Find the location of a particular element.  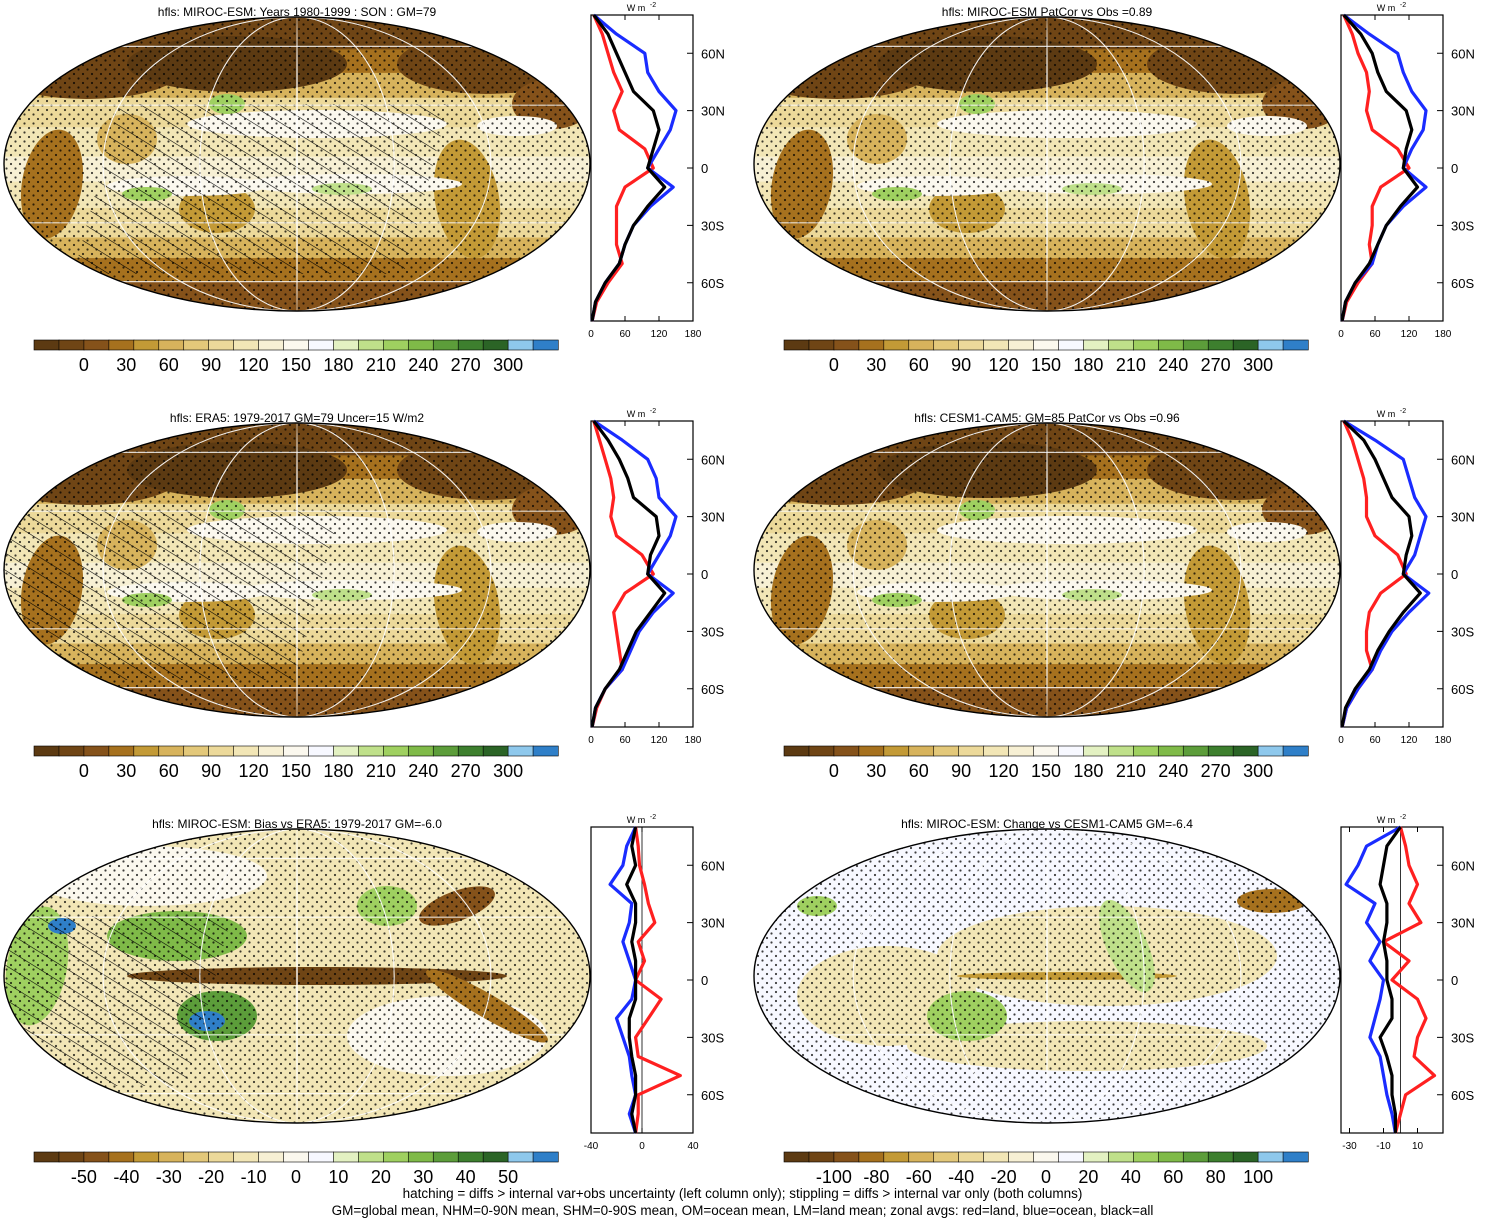

colorbar-tick-label: 100 is located at coordinates (1258, 1177).